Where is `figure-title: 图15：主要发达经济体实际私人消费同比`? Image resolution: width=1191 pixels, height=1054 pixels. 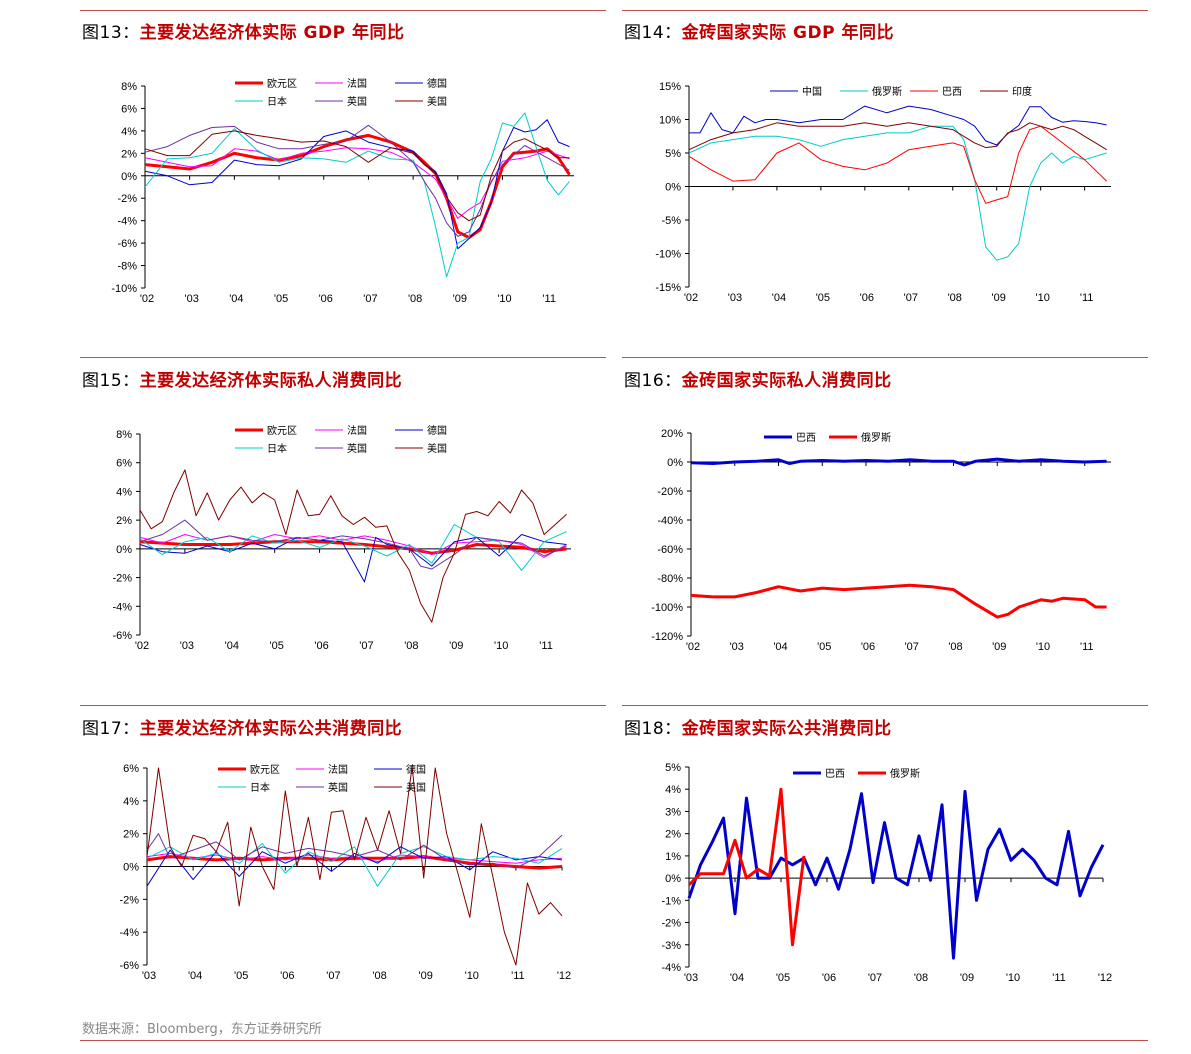 figure-title: 图15：主要发达经济体实际私人消费同比 is located at coordinates (242, 378).